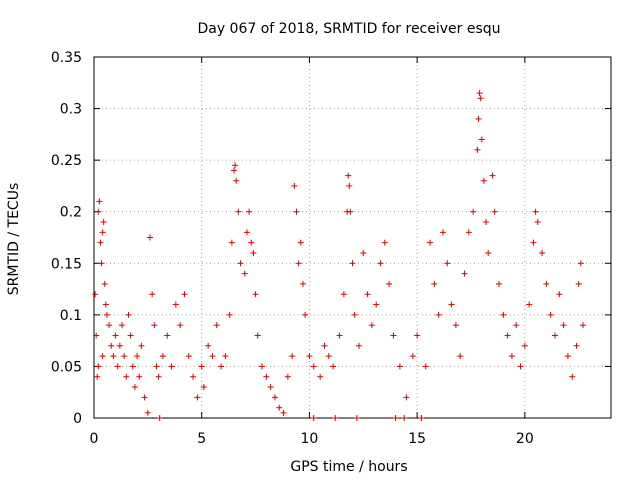  What do you see at coordinates (525, 439) in the screenshot?
I see `x-tick-label: 20` at bounding box center [525, 439].